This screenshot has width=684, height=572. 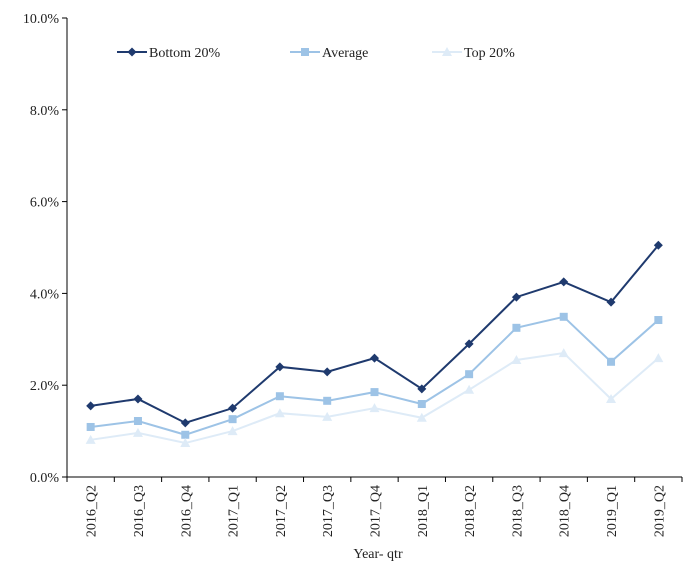 What do you see at coordinates (423, 511) in the screenshot?
I see `x-tick-label: 2018_Q1` at bounding box center [423, 511].